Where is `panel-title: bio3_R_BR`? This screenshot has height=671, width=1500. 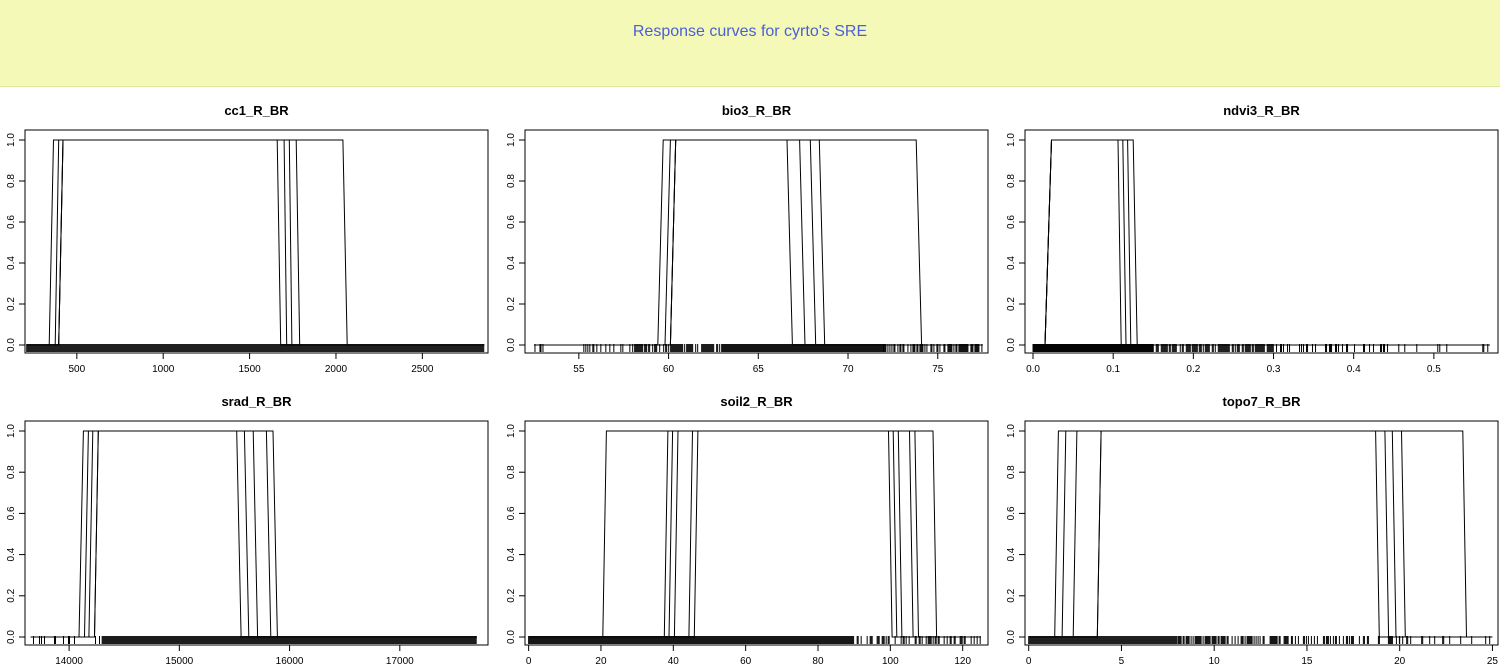
panel-title: bio3_R_BR is located at coordinates (757, 110).